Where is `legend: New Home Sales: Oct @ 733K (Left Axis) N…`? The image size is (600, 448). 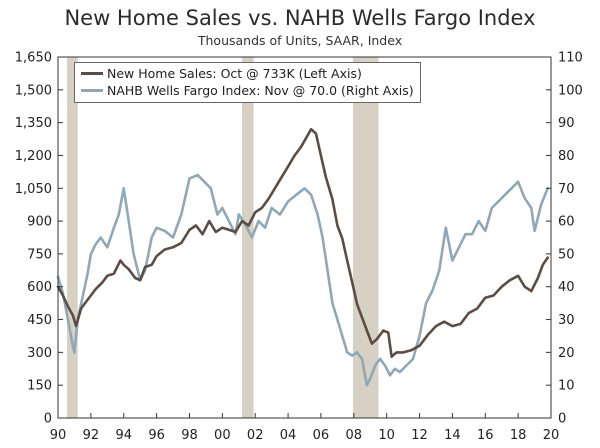 legend: New Home Sales: Oct @ 733K (Left Axis) N… is located at coordinates (247, 82).